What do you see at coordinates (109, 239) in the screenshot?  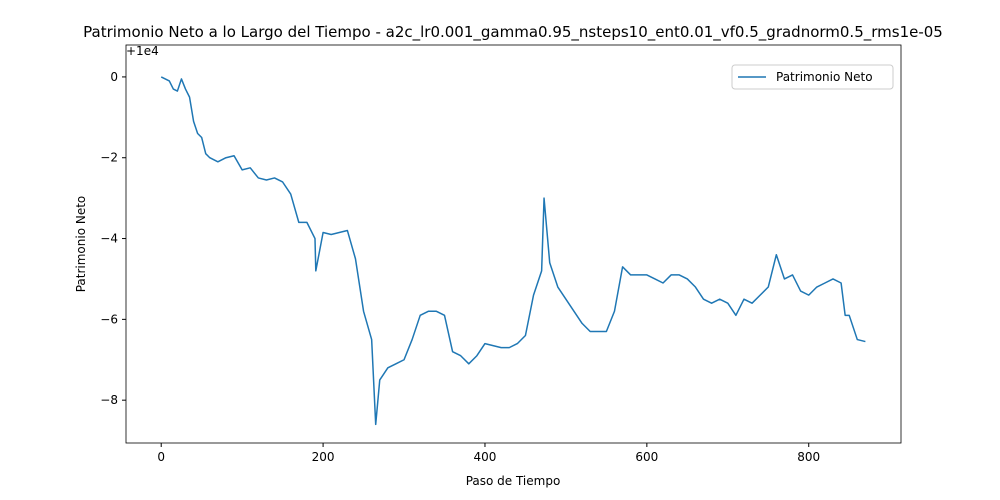 I see `y-tick-label: −4` at bounding box center [109, 239].